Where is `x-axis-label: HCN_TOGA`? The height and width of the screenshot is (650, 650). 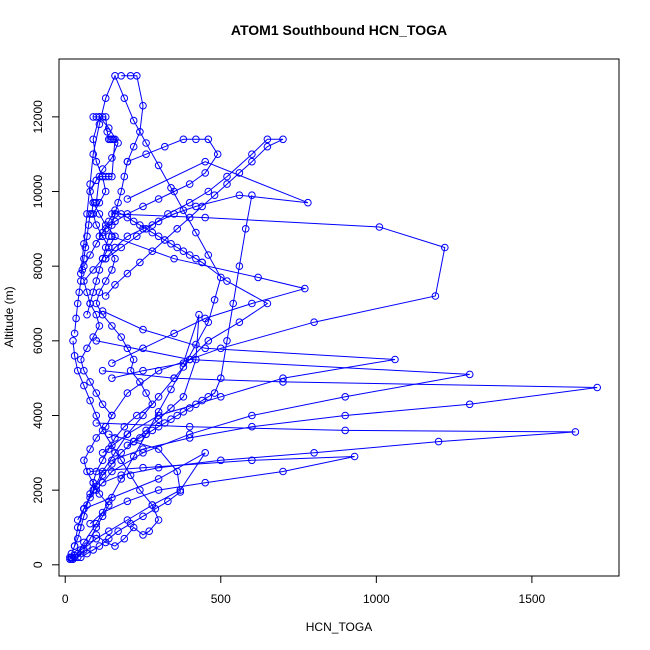 x-axis-label: HCN_TOGA is located at coordinates (339, 627).